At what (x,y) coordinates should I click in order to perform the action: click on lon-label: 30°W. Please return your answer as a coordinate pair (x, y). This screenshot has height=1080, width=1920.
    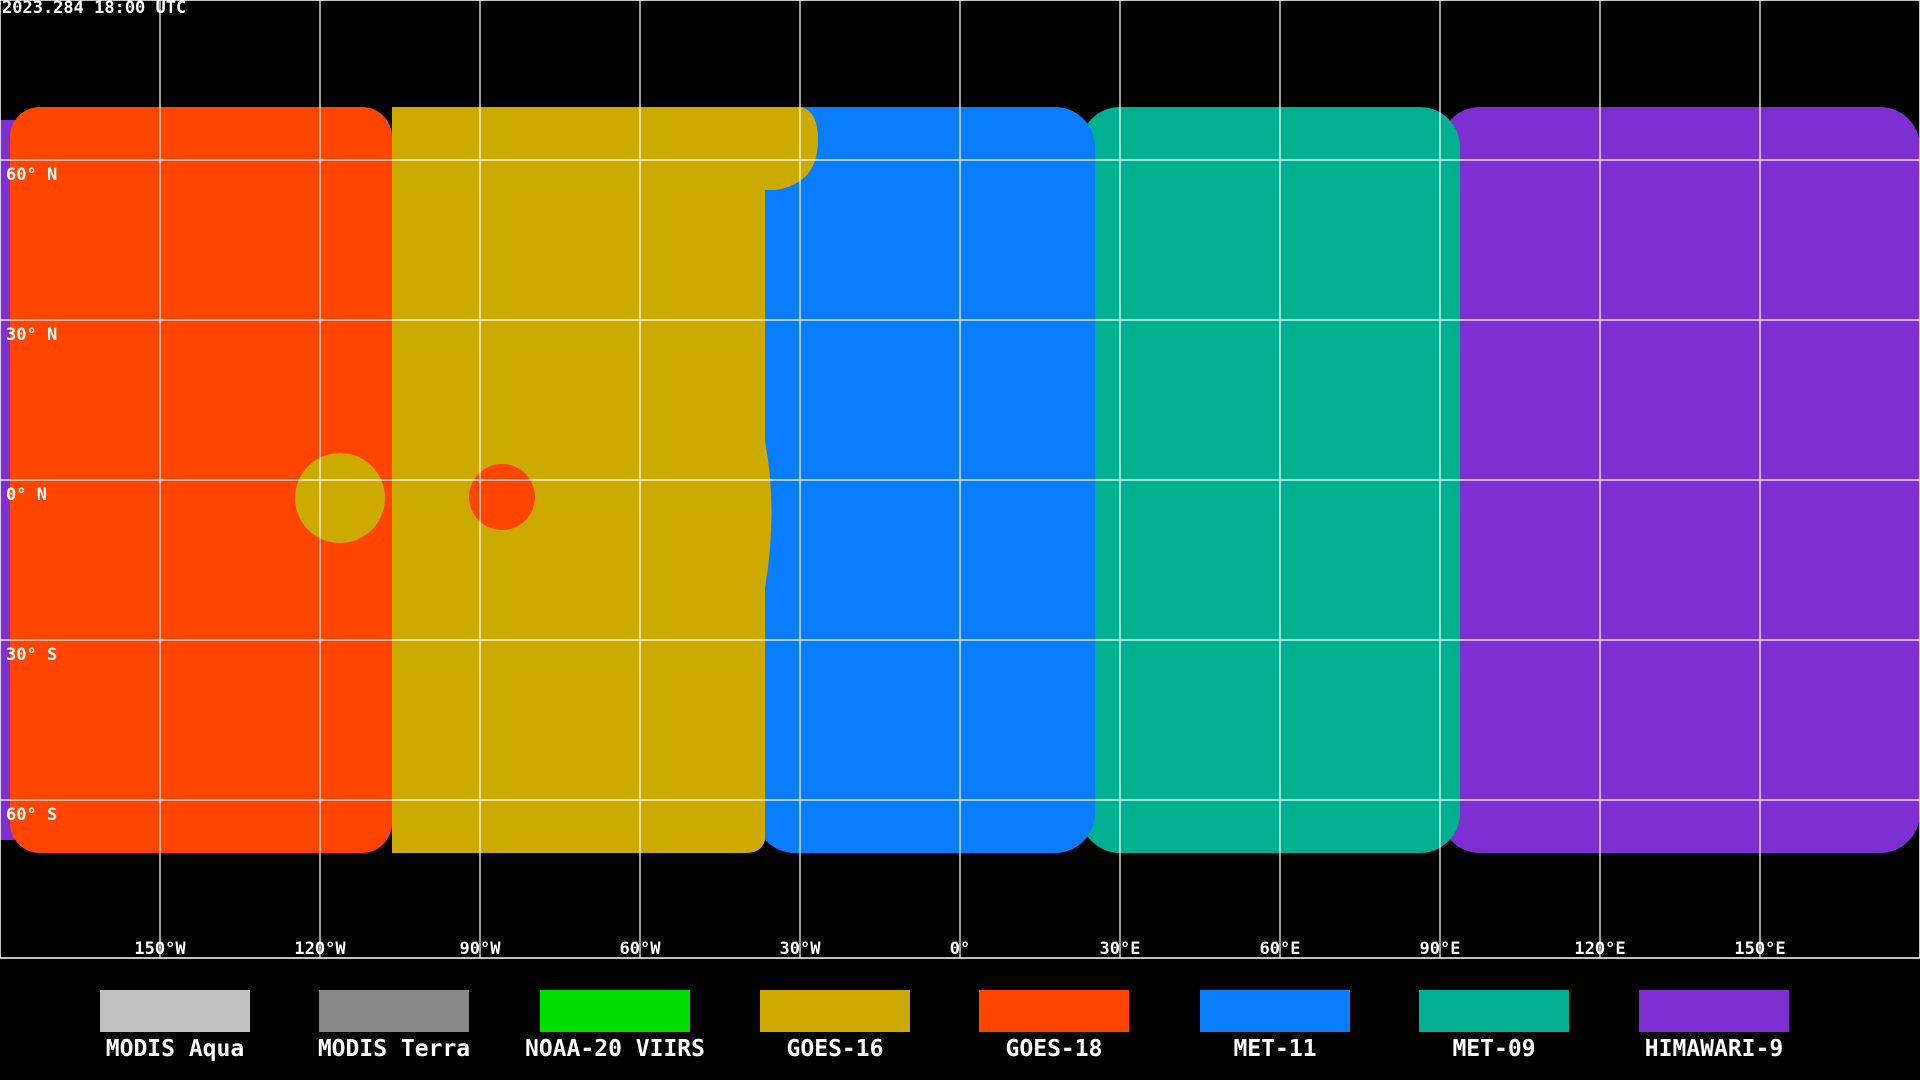
    Looking at the image, I should click on (801, 949).